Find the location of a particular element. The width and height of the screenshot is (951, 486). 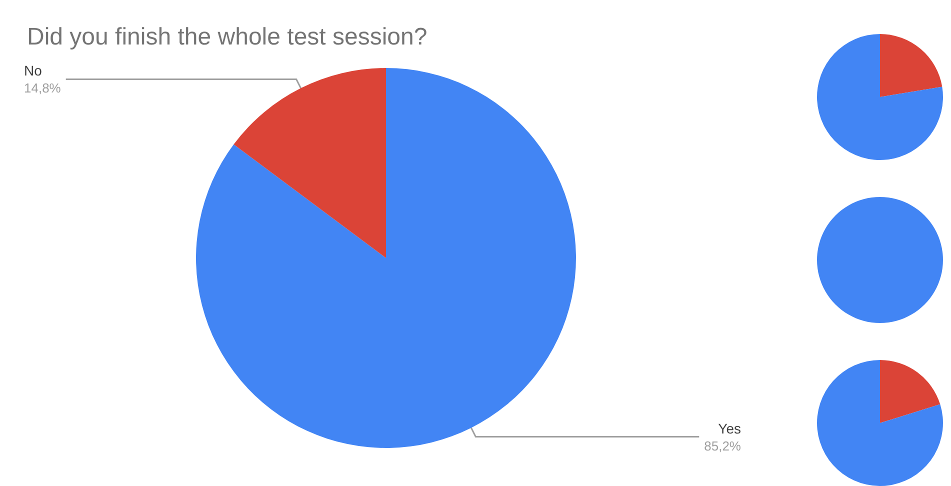

chart-title: Did you finish the whole test session? is located at coordinates (227, 37).